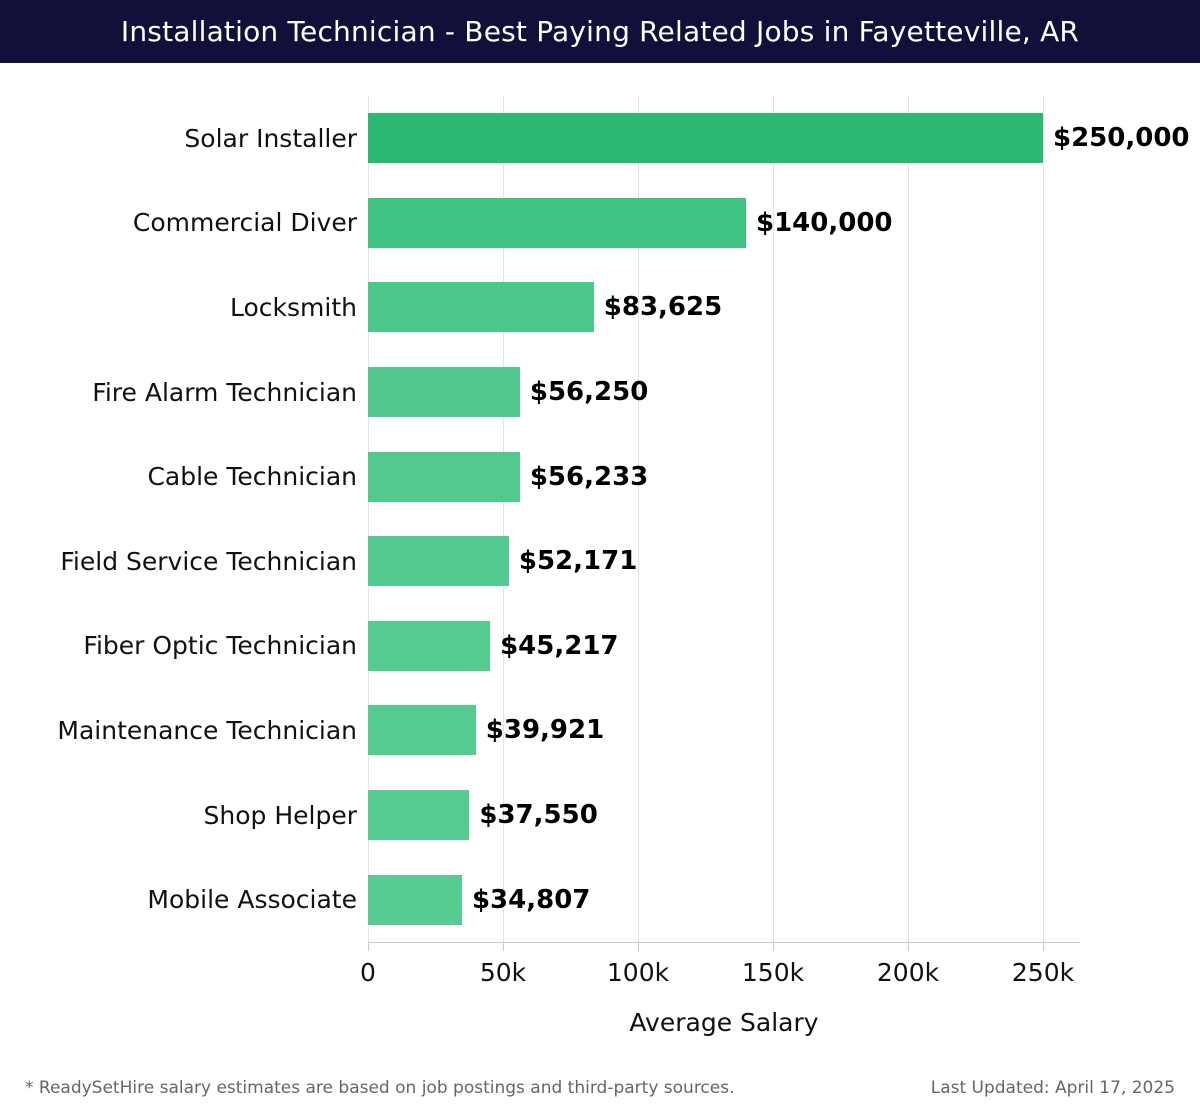  What do you see at coordinates (252, 477) in the screenshot?
I see `category-label: Cable Technician` at bounding box center [252, 477].